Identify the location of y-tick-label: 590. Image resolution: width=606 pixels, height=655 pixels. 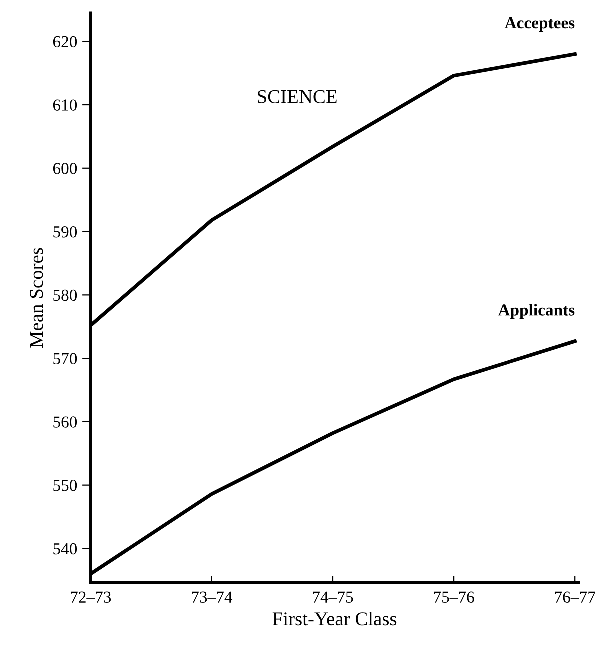
(66, 232).